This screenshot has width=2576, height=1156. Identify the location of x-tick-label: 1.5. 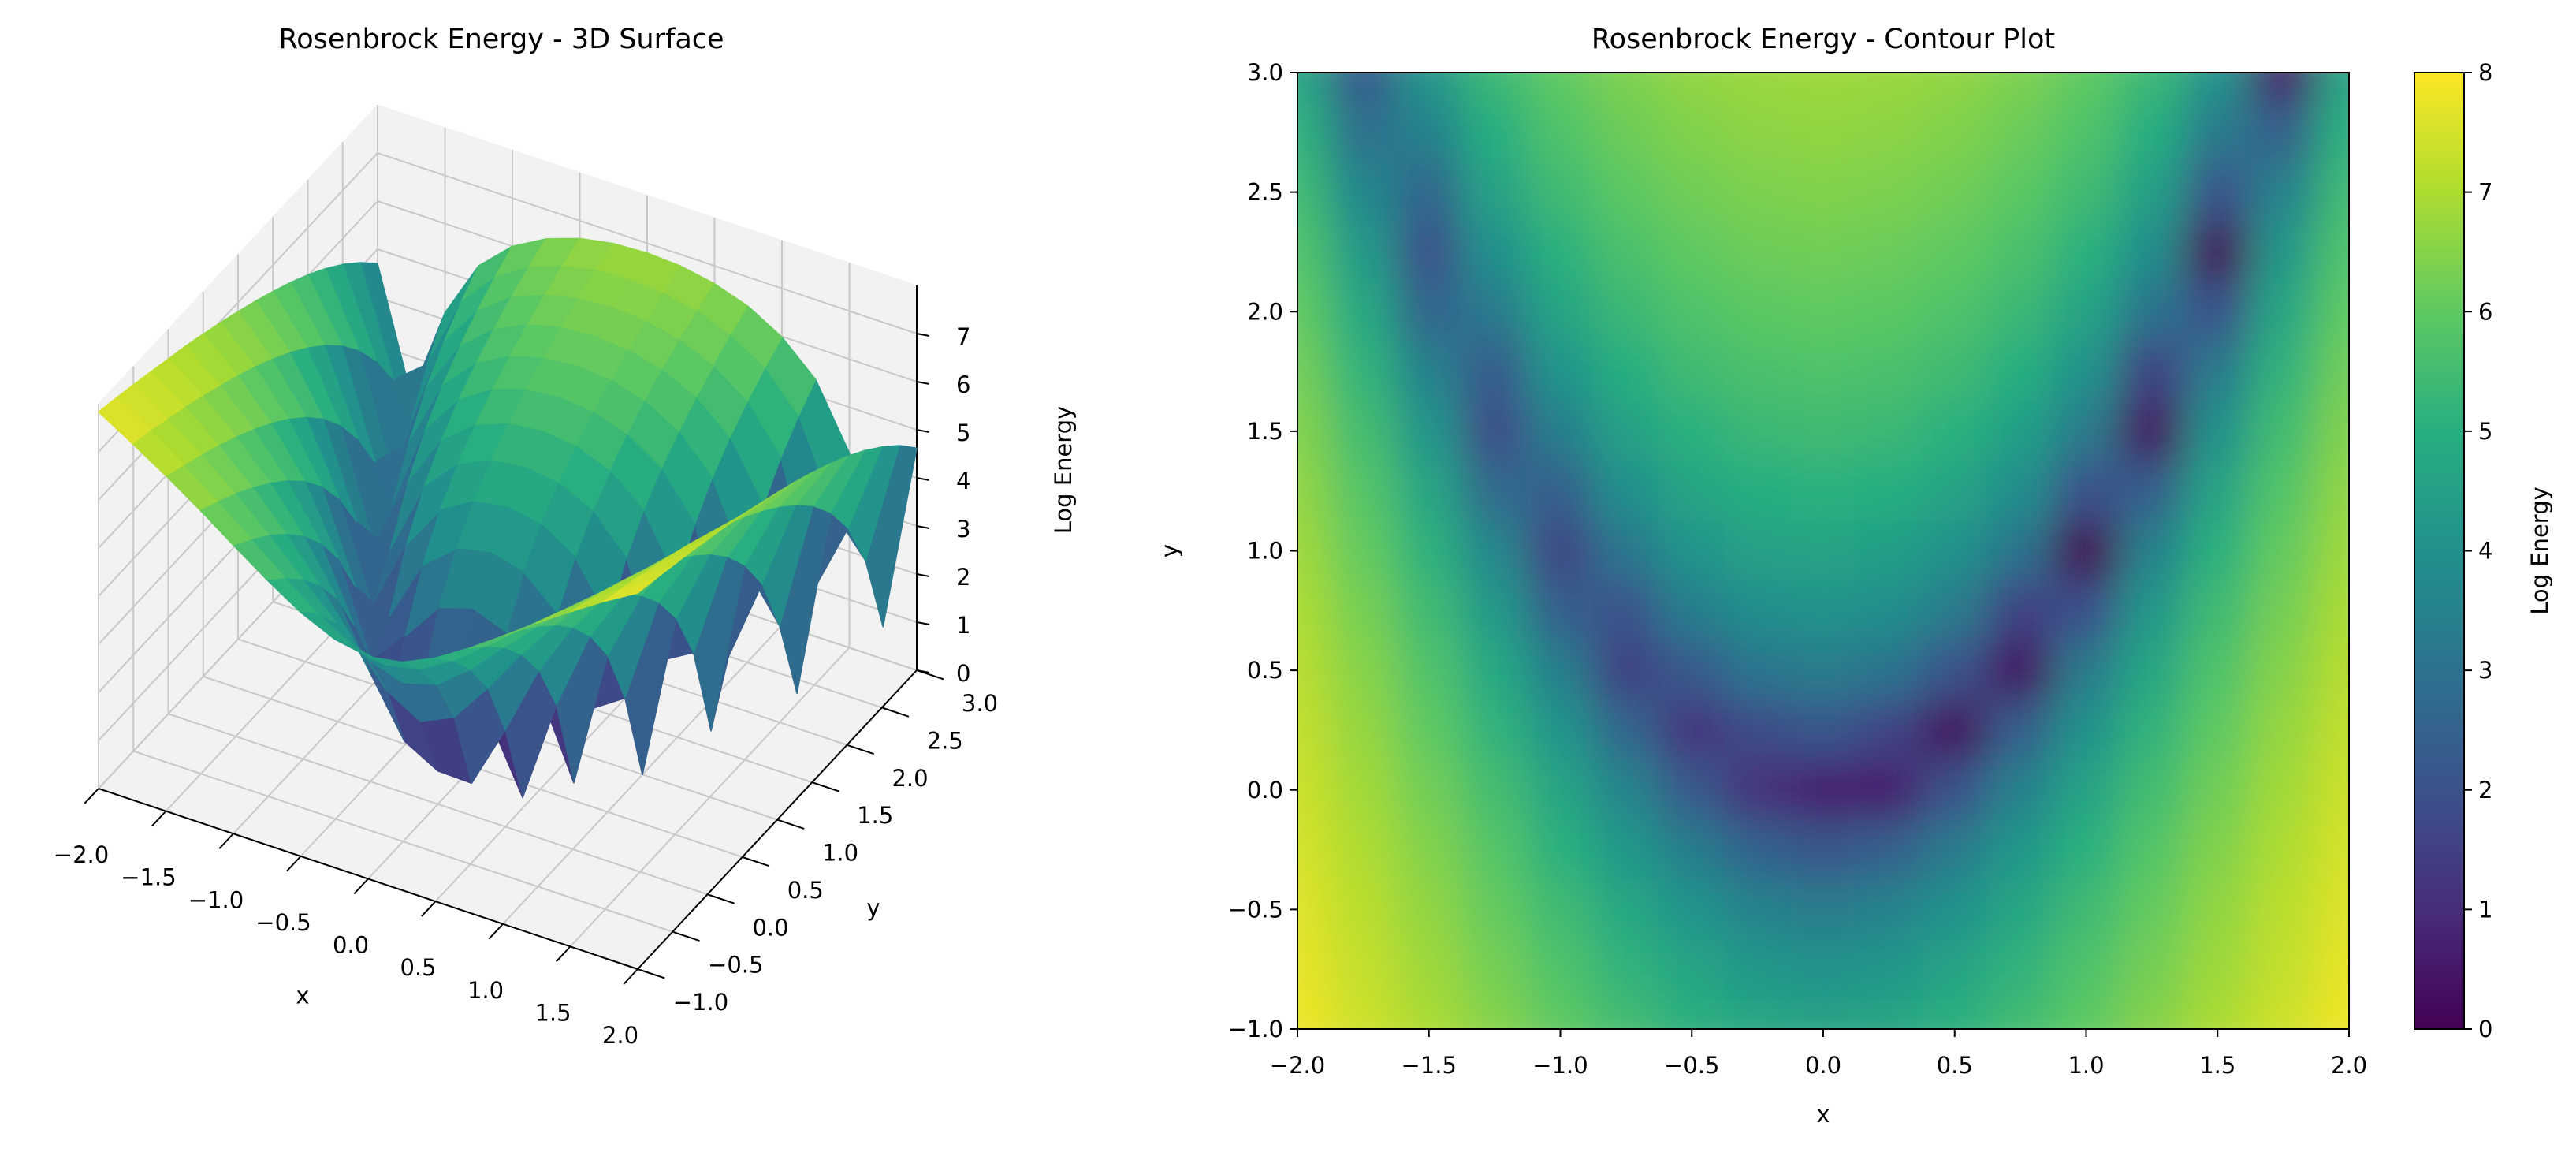
(552, 1012).